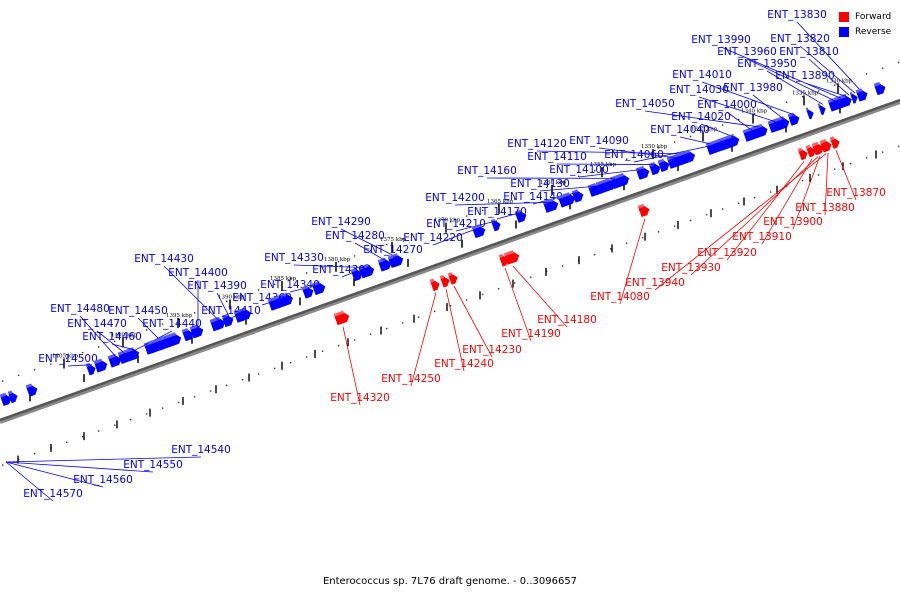 The width and height of the screenshot is (900, 600). What do you see at coordinates (198, 273) in the screenshot?
I see `gene-label: ENT_14400` at bounding box center [198, 273].